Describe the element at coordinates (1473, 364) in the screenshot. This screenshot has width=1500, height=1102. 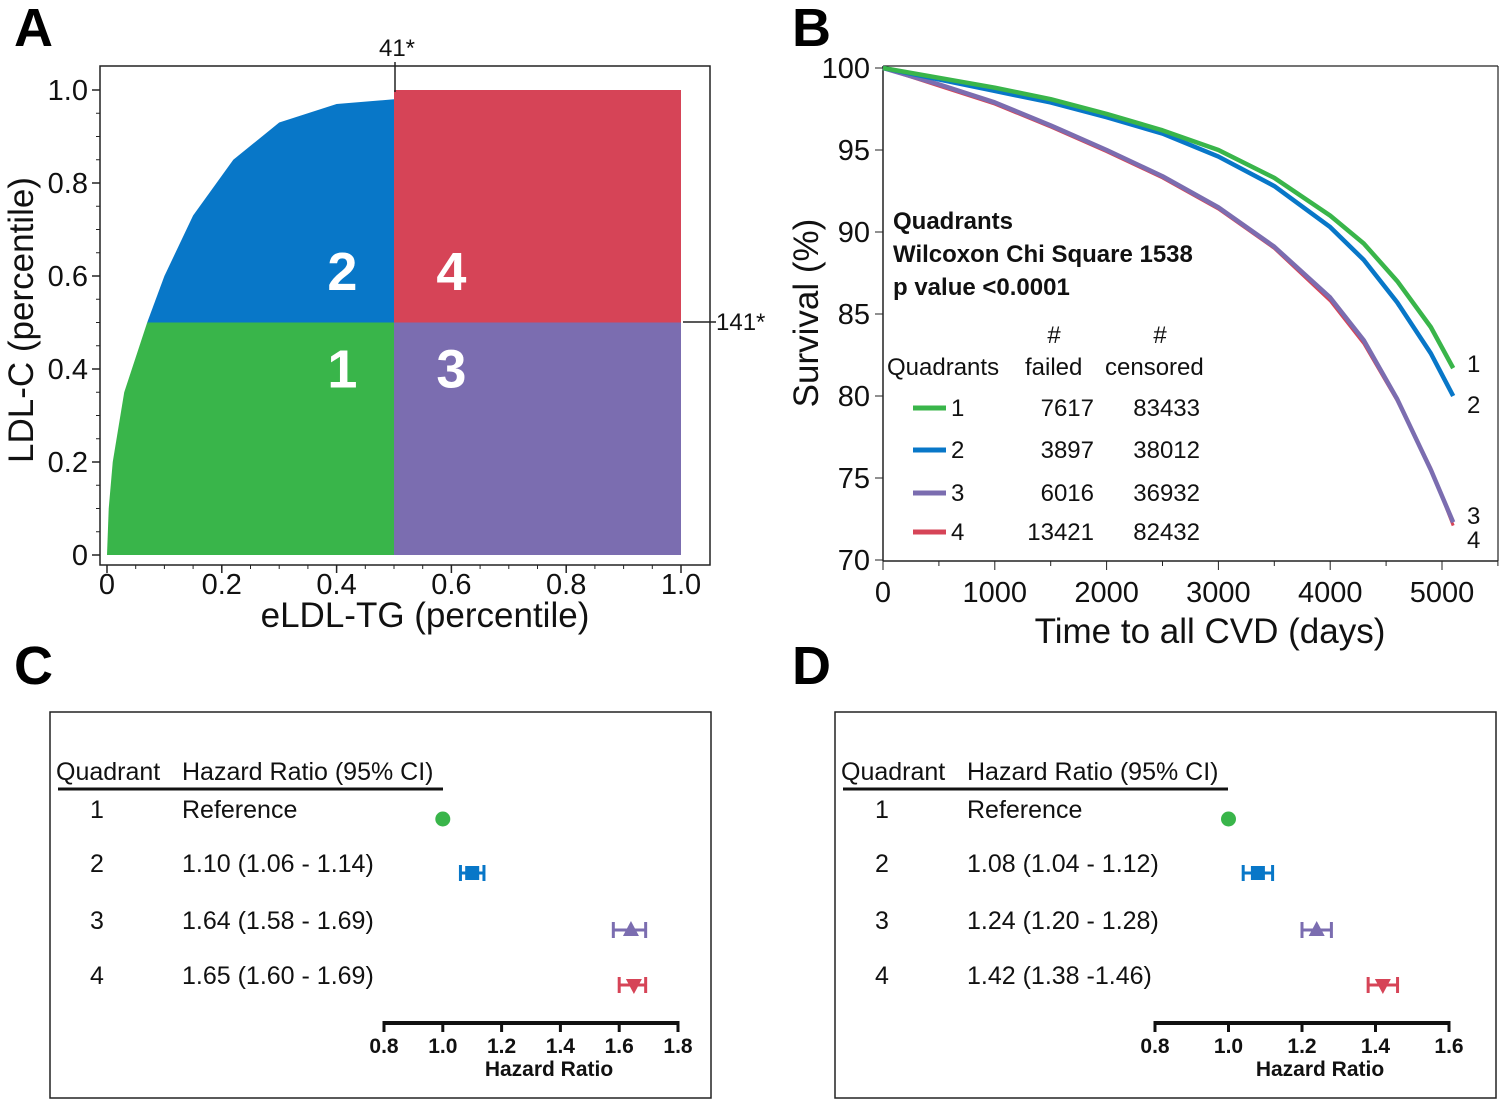
I see `curve-end-label-1: 1` at that location.